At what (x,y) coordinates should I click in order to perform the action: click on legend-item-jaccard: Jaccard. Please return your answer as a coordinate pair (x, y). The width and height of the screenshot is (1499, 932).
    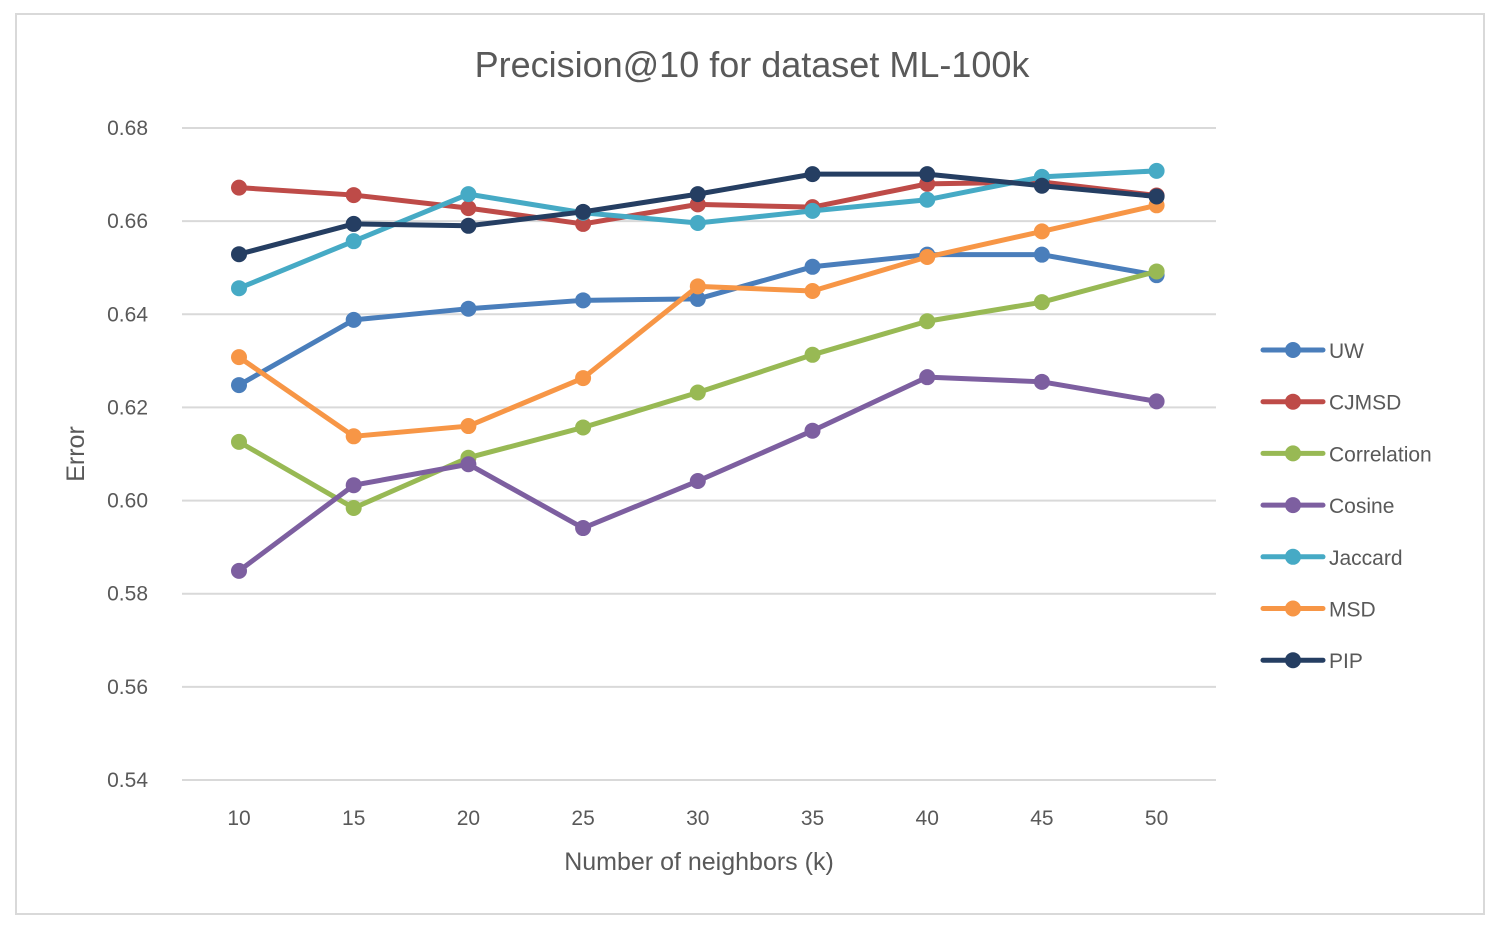
    Looking at the image, I should click on (1331, 558).